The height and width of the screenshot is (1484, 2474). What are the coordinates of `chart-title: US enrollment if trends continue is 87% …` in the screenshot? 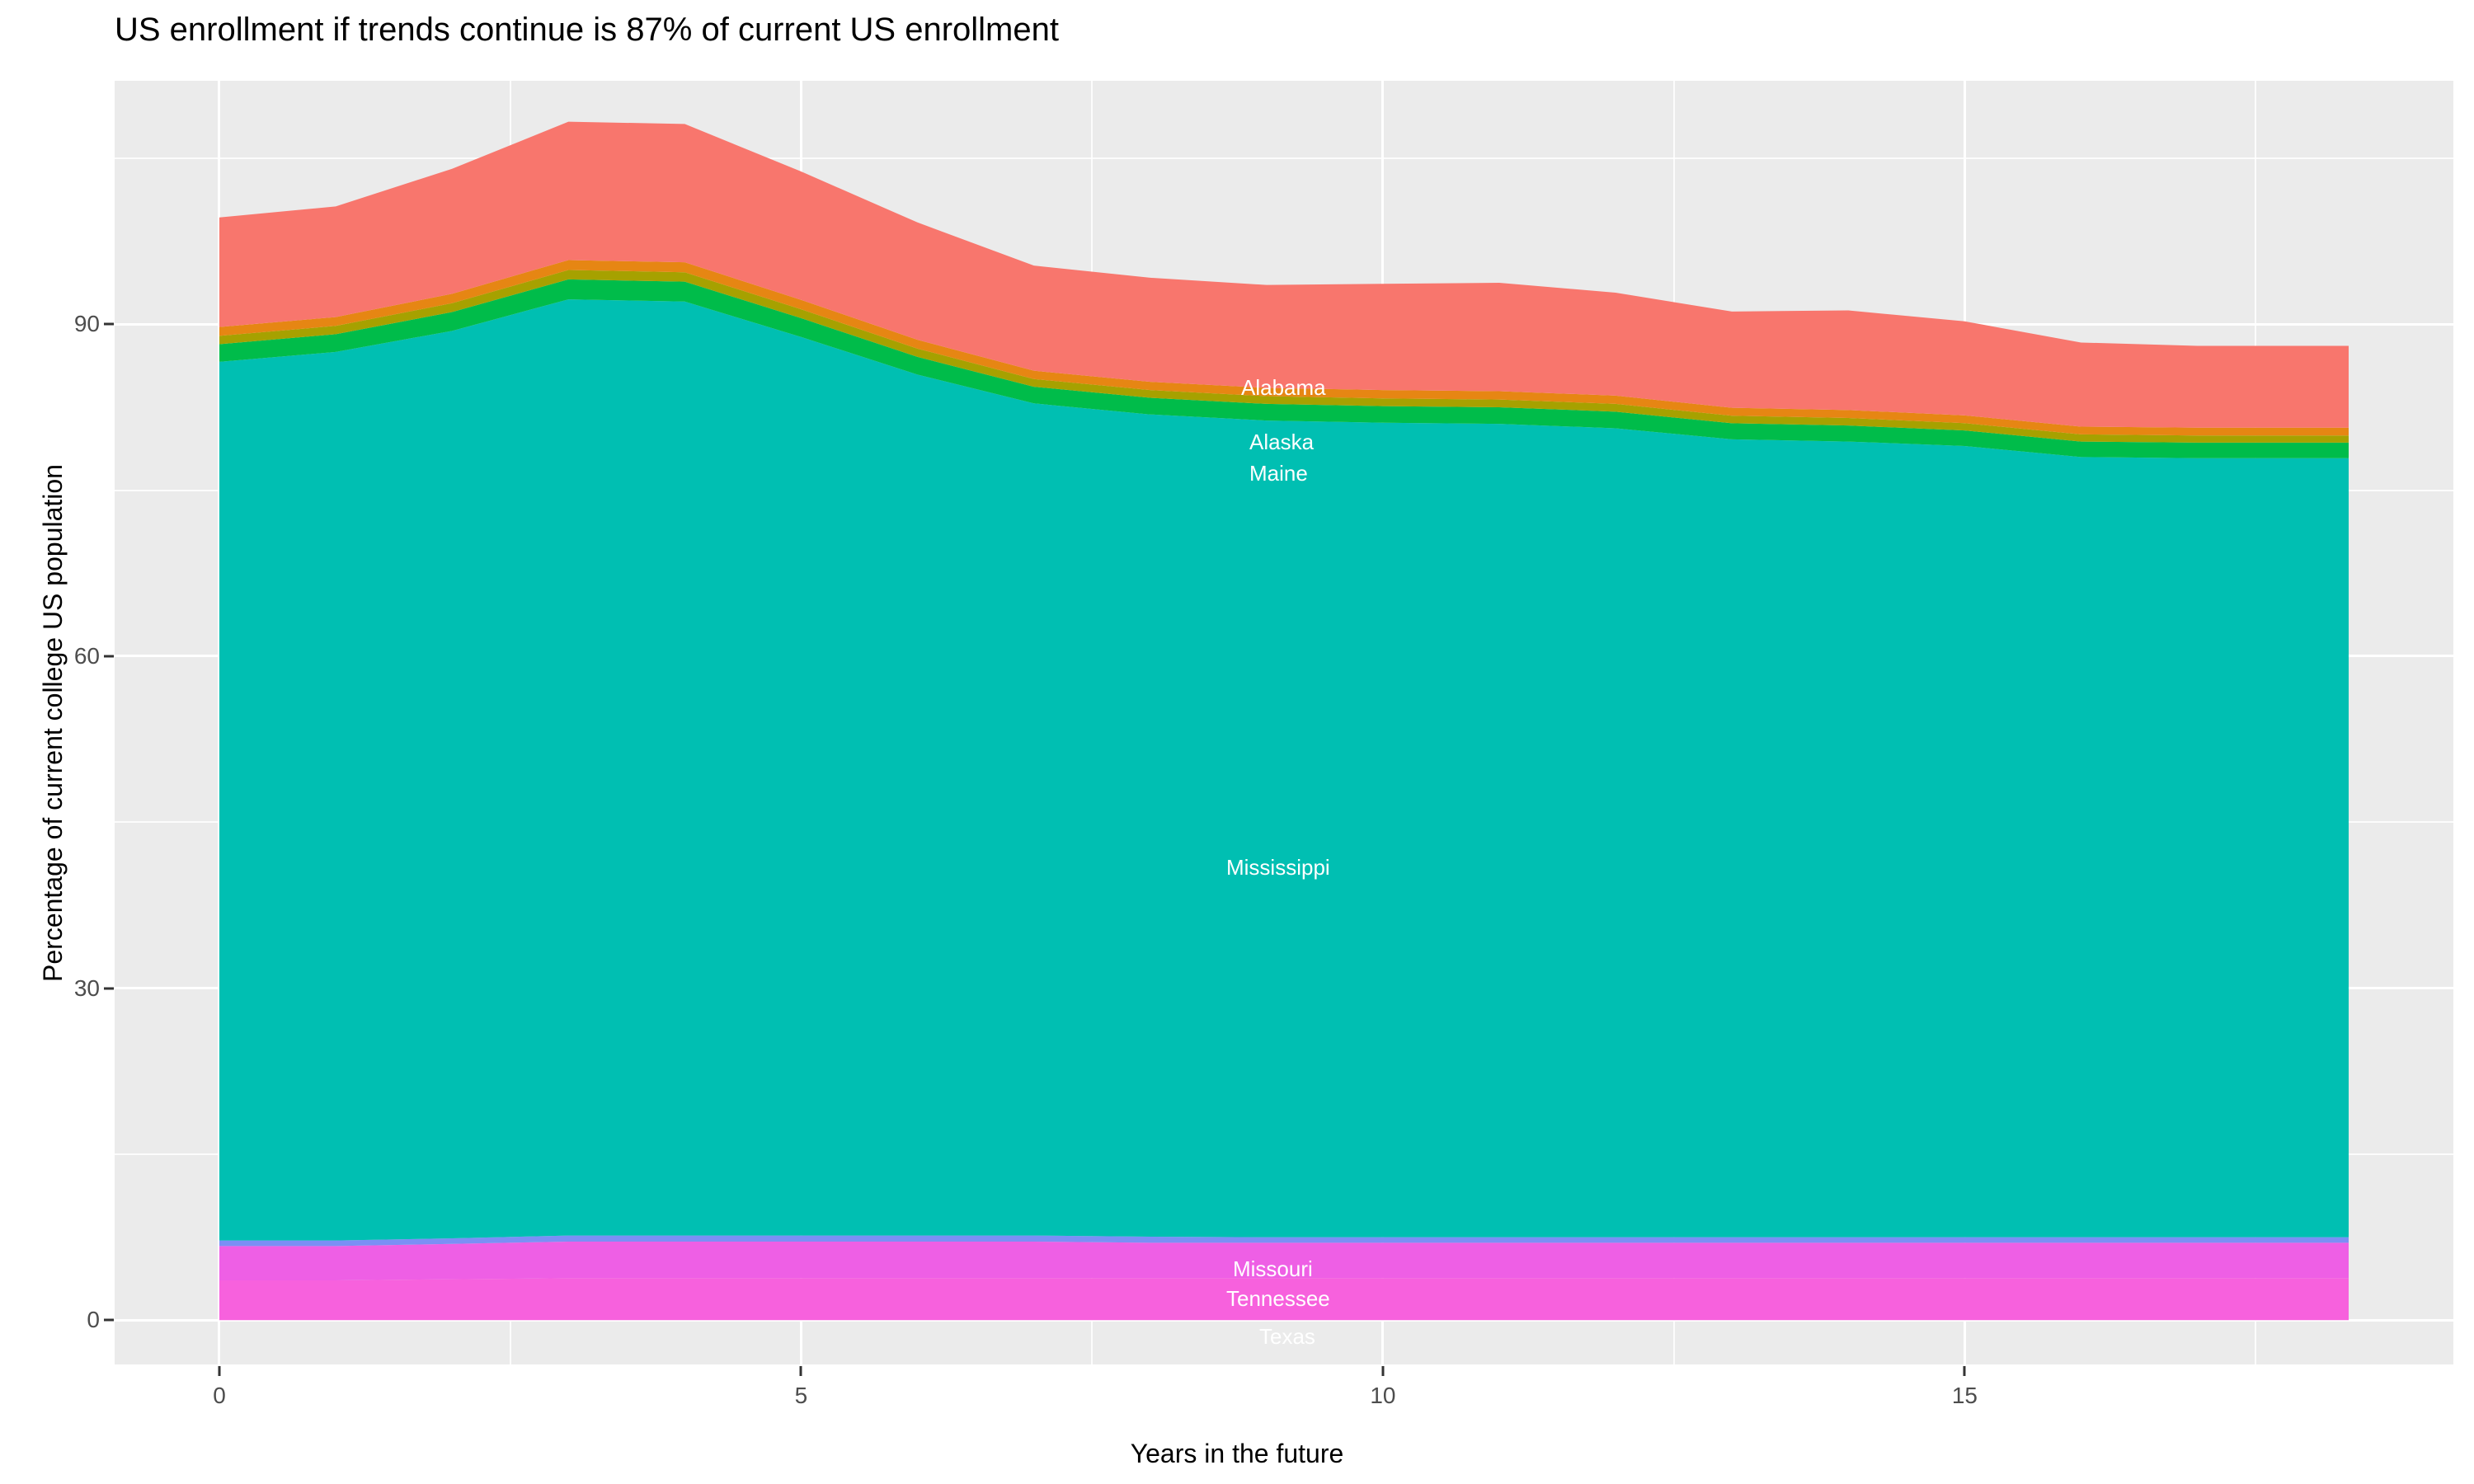 It's located at (587, 30).